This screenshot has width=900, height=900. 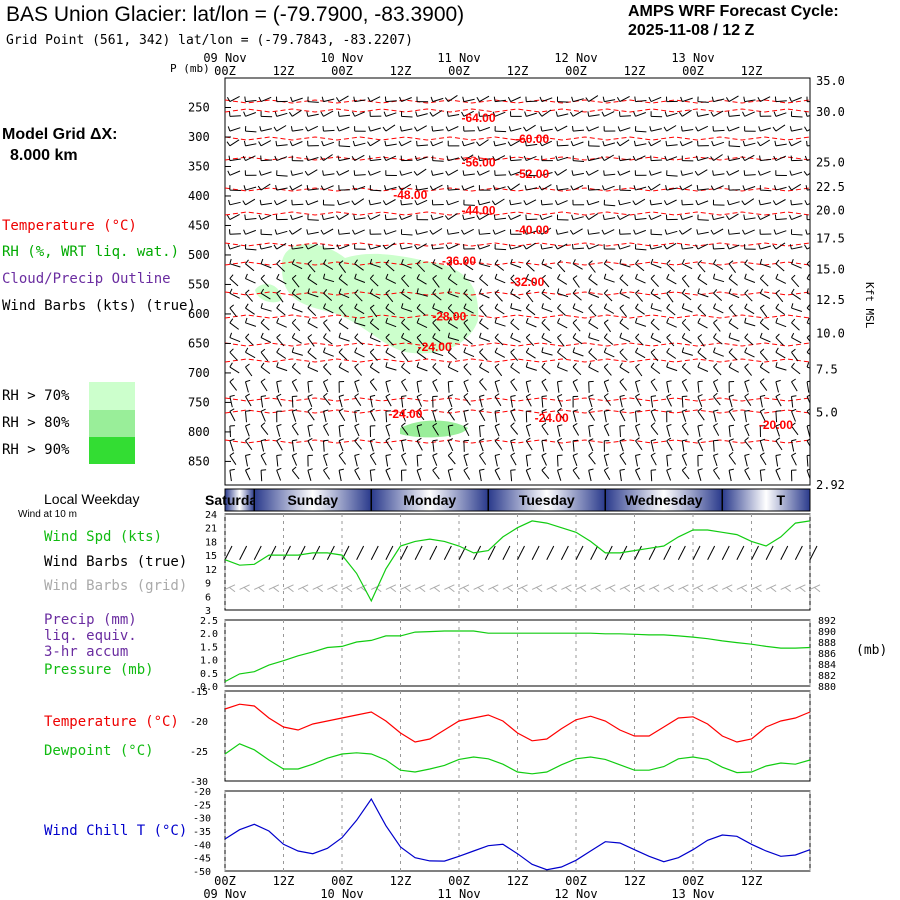 What do you see at coordinates (827, 369) in the screenshot?
I see `kft-tick-label: 7.5` at bounding box center [827, 369].